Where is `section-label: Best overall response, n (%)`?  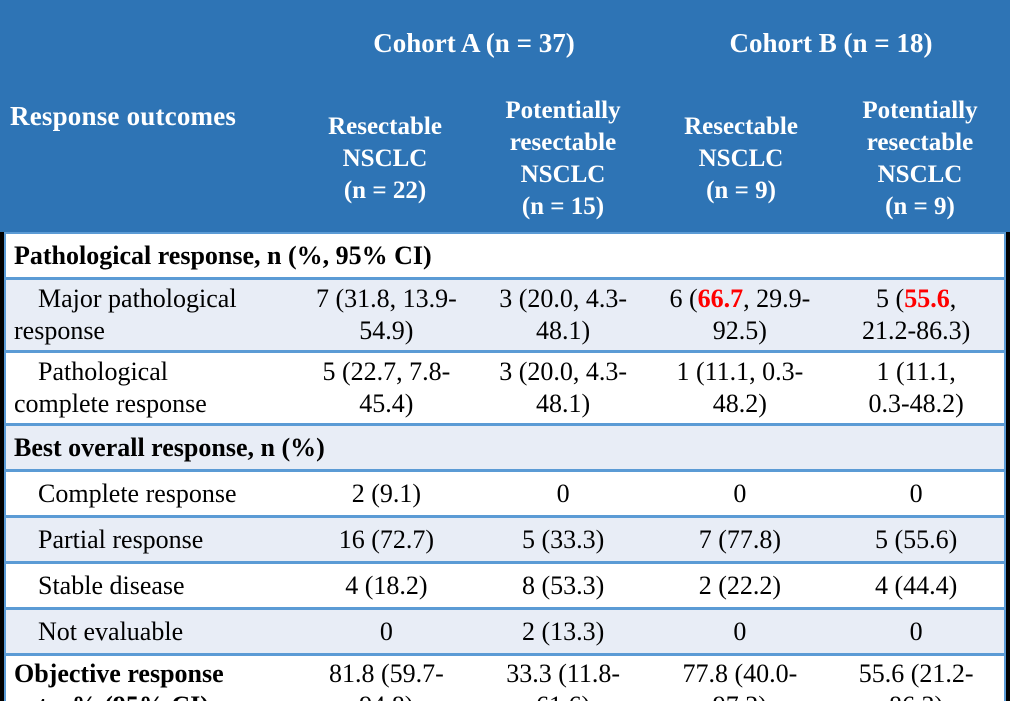
section-label: Best overall response, n (%) is located at coordinates (505, 447).